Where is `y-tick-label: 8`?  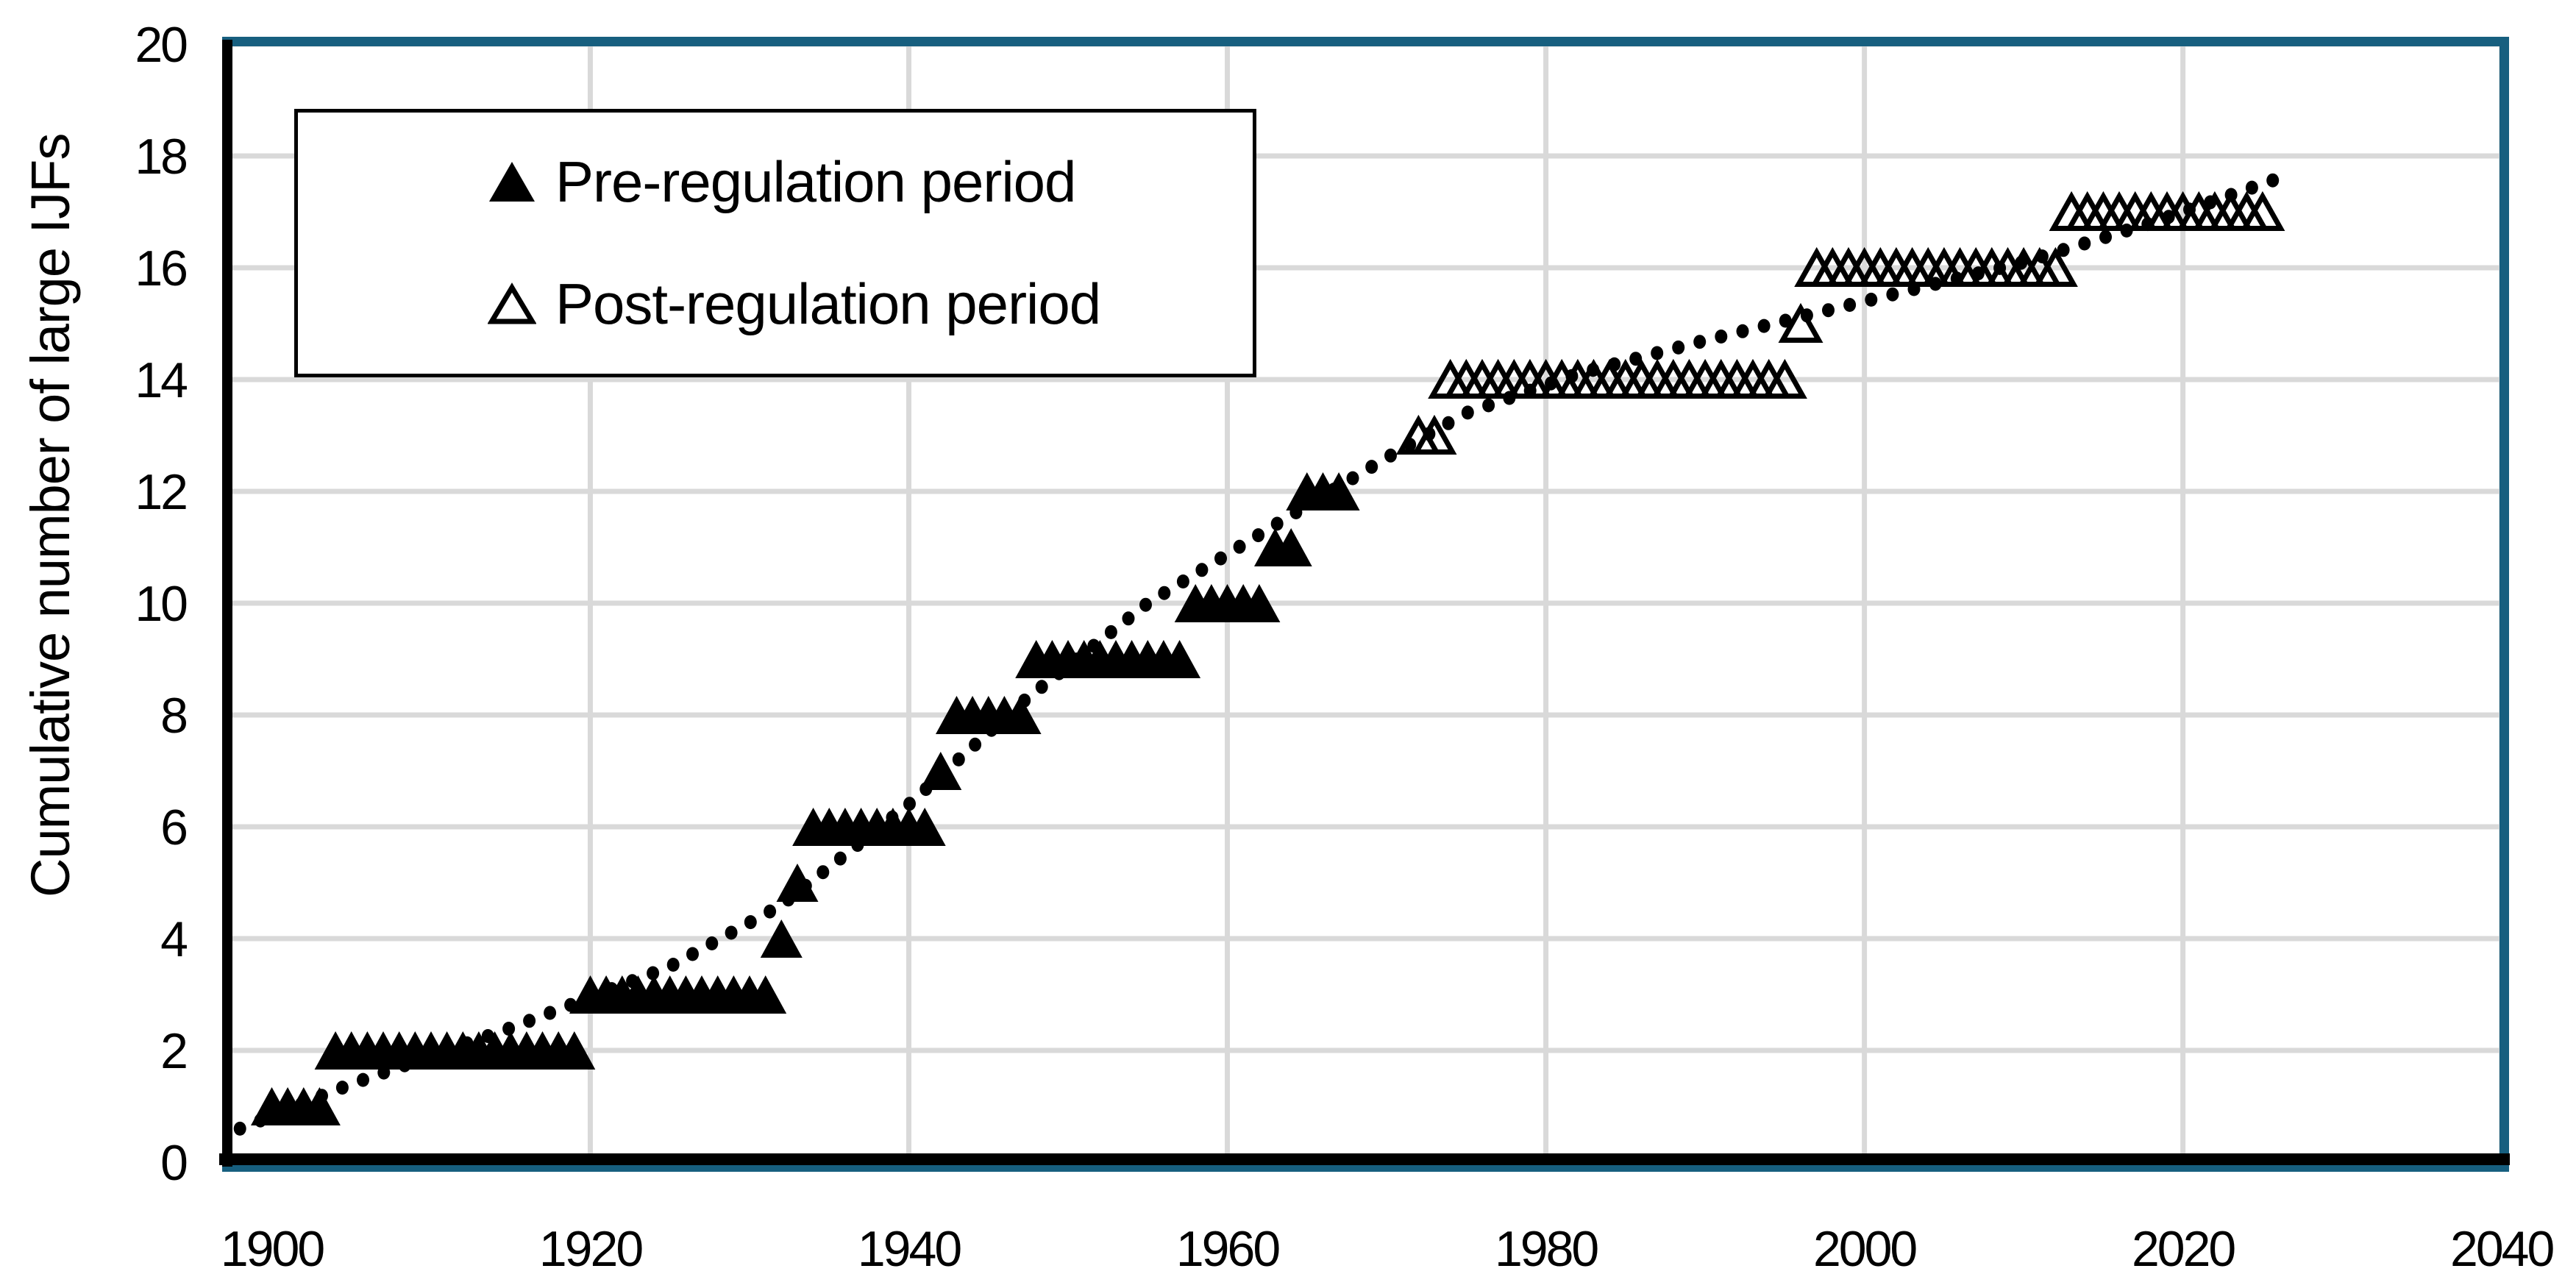
y-tick-label: 8 is located at coordinates (173, 716).